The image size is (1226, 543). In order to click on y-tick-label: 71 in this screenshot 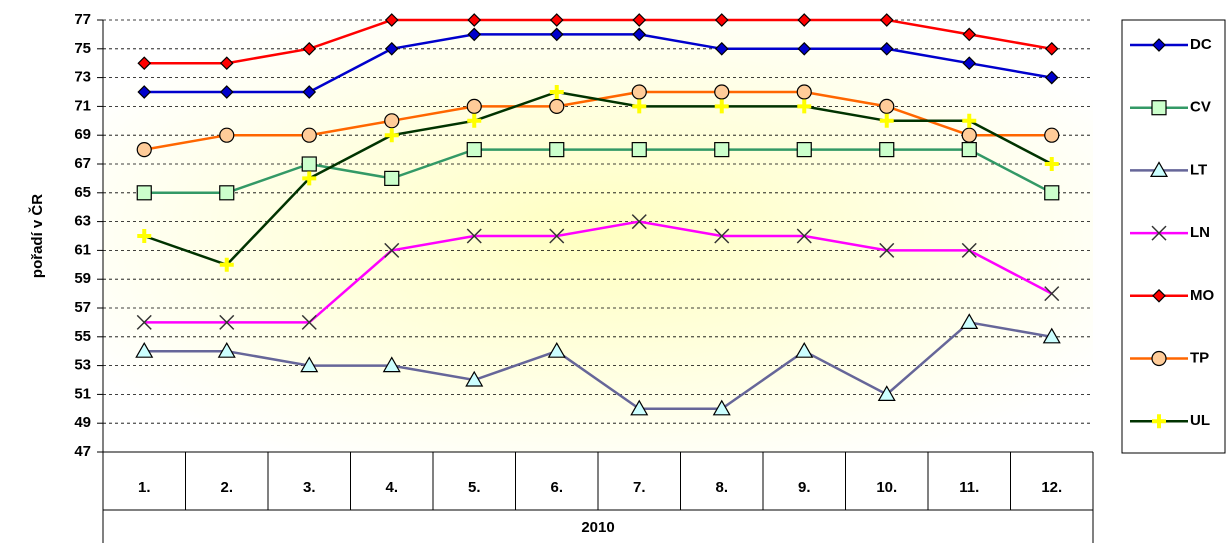, I will do `click(82, 105)`.